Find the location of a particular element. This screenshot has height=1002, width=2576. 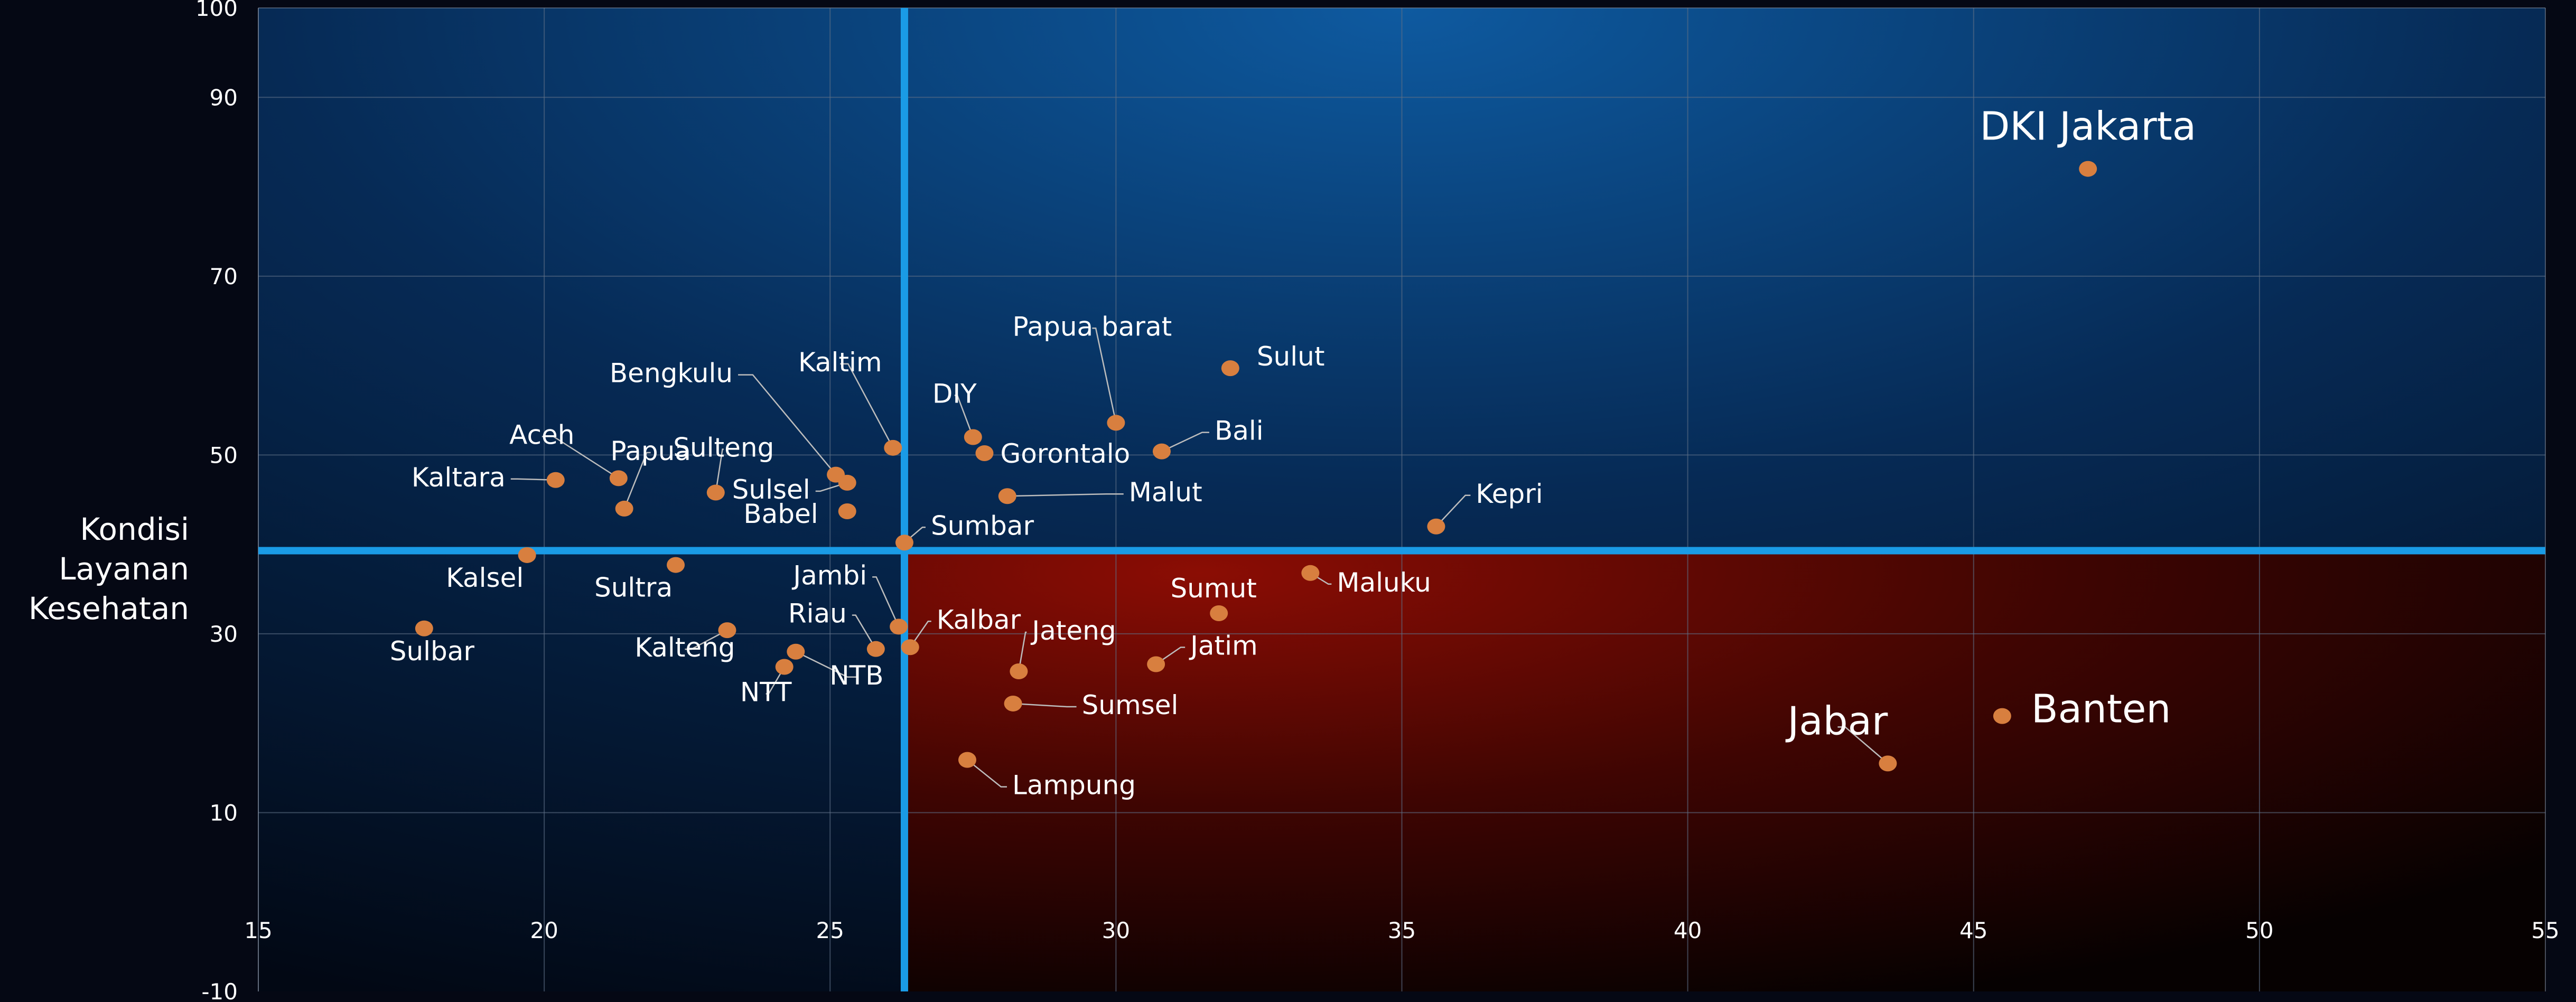

data-label: Malut is located at coordinates (1165, 492).